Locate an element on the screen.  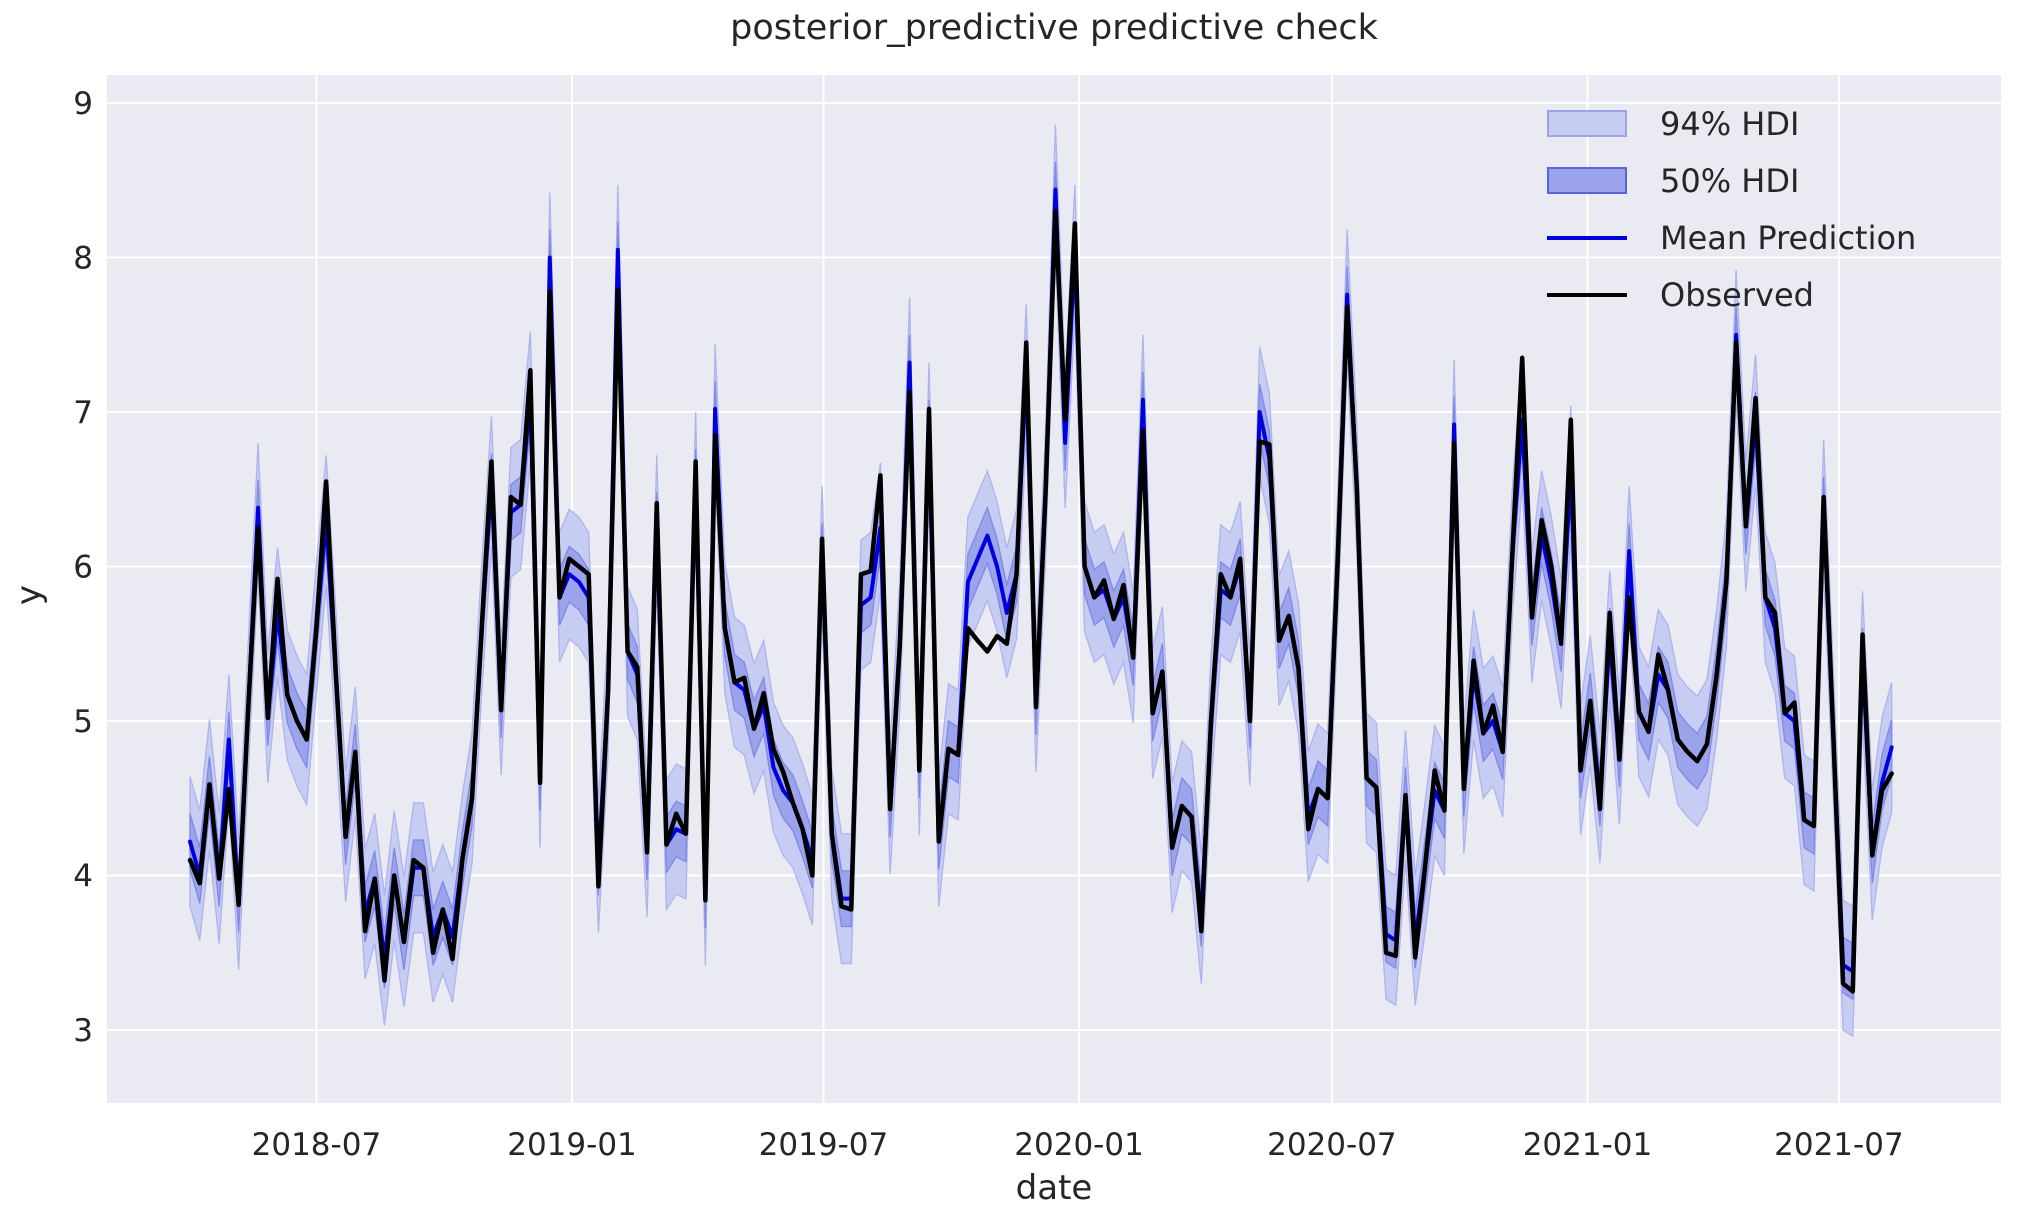
plot-title: posterior_predictive predictive check is located at coordinates (1054, 28).